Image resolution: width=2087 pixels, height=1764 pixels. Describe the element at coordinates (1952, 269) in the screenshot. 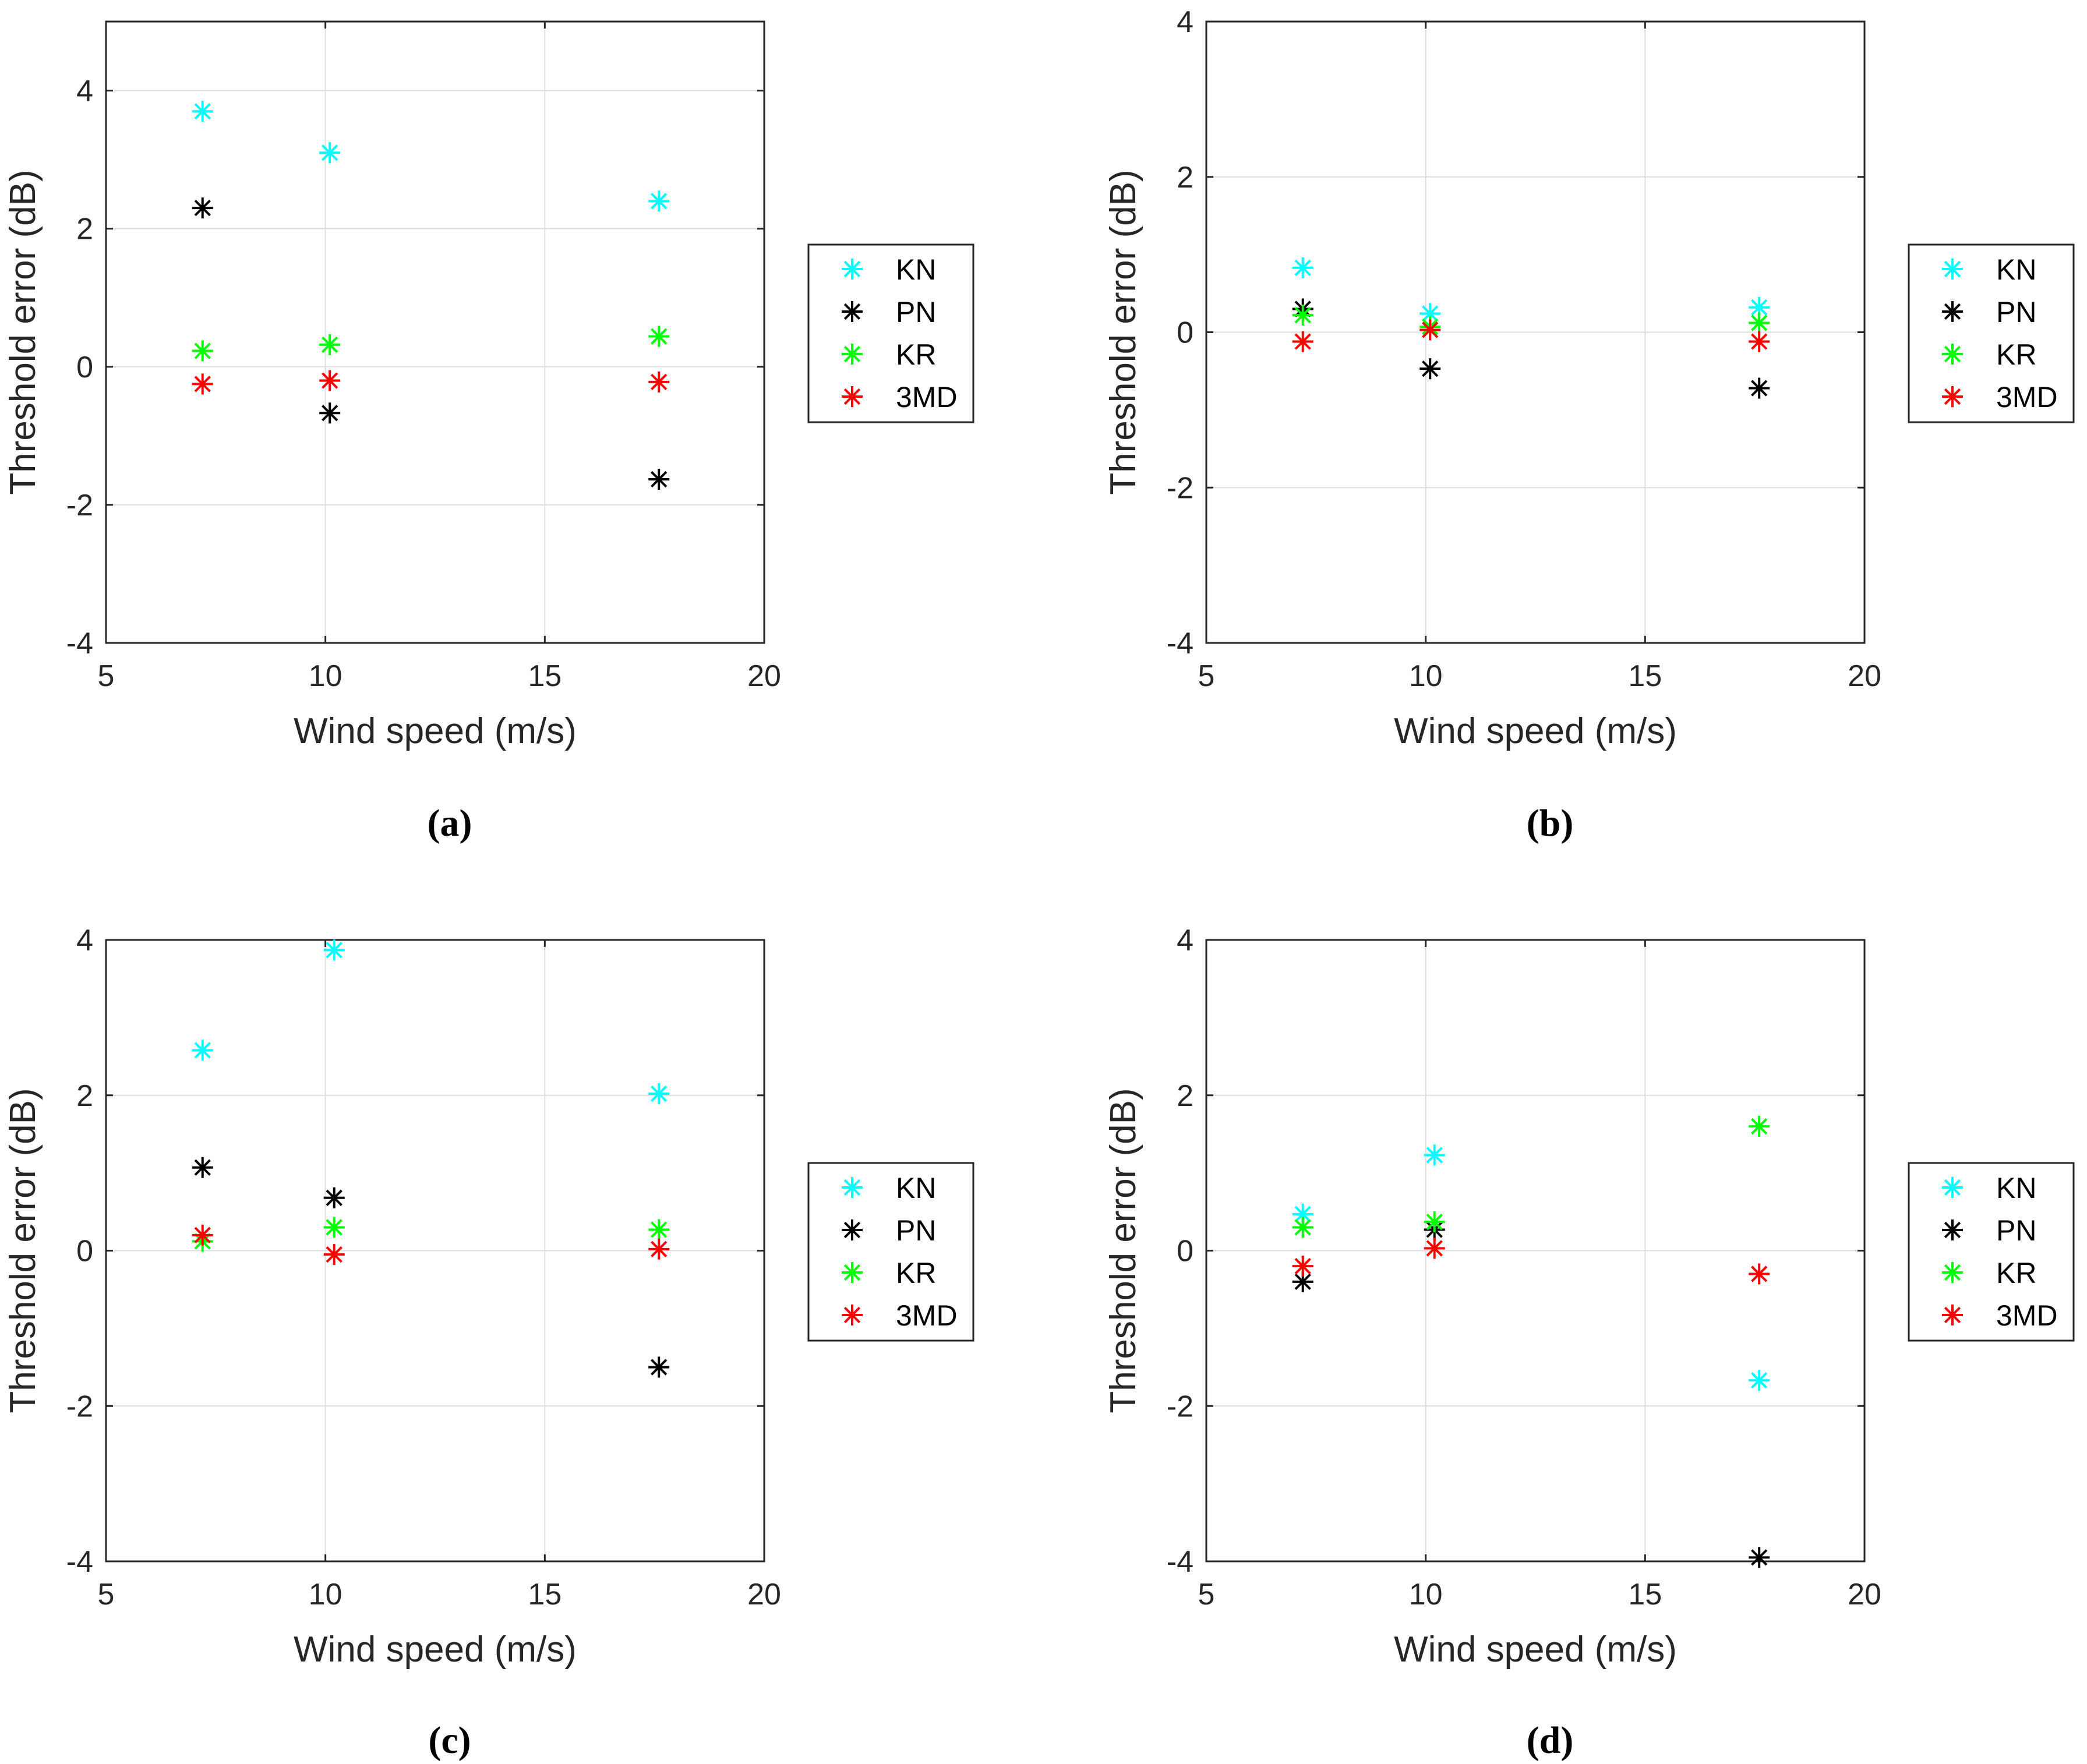

I see `legend-marker-kn` at that location.